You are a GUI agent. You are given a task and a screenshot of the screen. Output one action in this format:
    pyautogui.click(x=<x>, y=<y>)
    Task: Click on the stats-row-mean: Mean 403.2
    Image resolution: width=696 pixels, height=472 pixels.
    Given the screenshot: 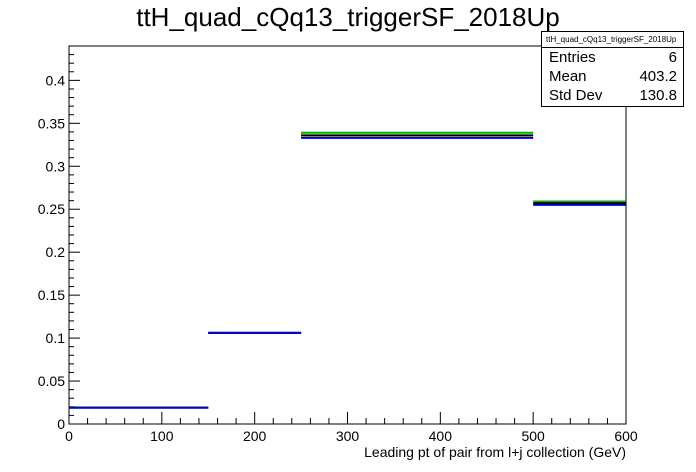 What is the action you would take?
    pyautogui.click(x=612, y=76)
    